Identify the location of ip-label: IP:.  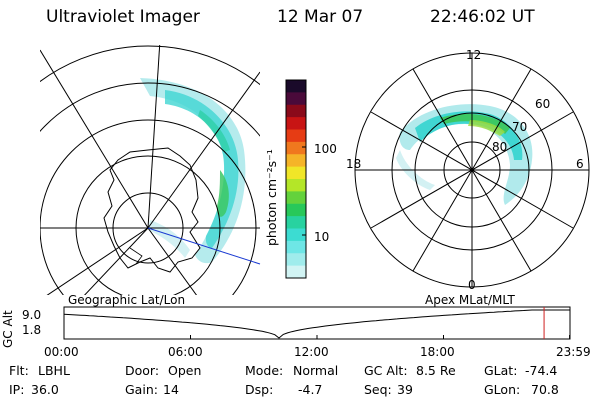
(17, 389).